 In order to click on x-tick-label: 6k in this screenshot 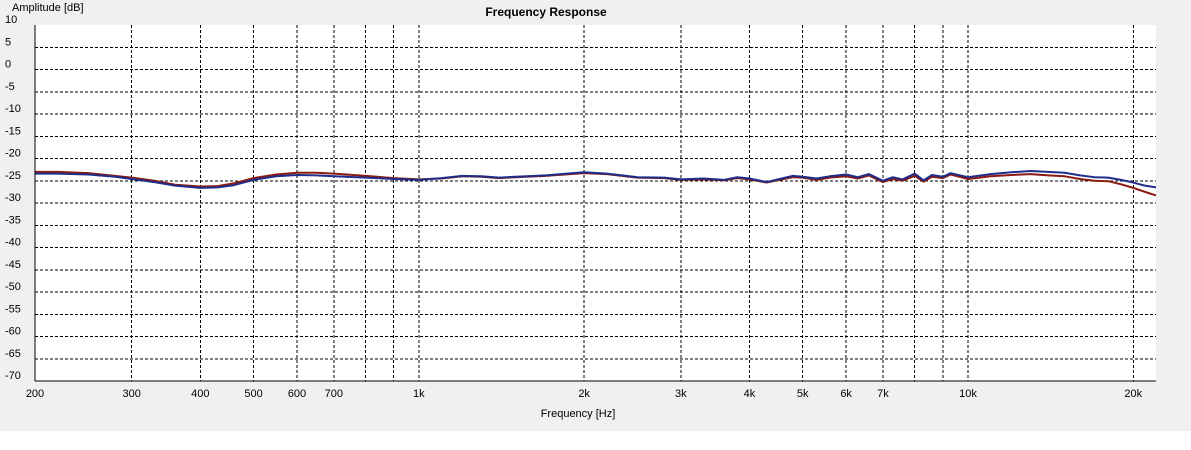, I will do `click(846, 394)`.